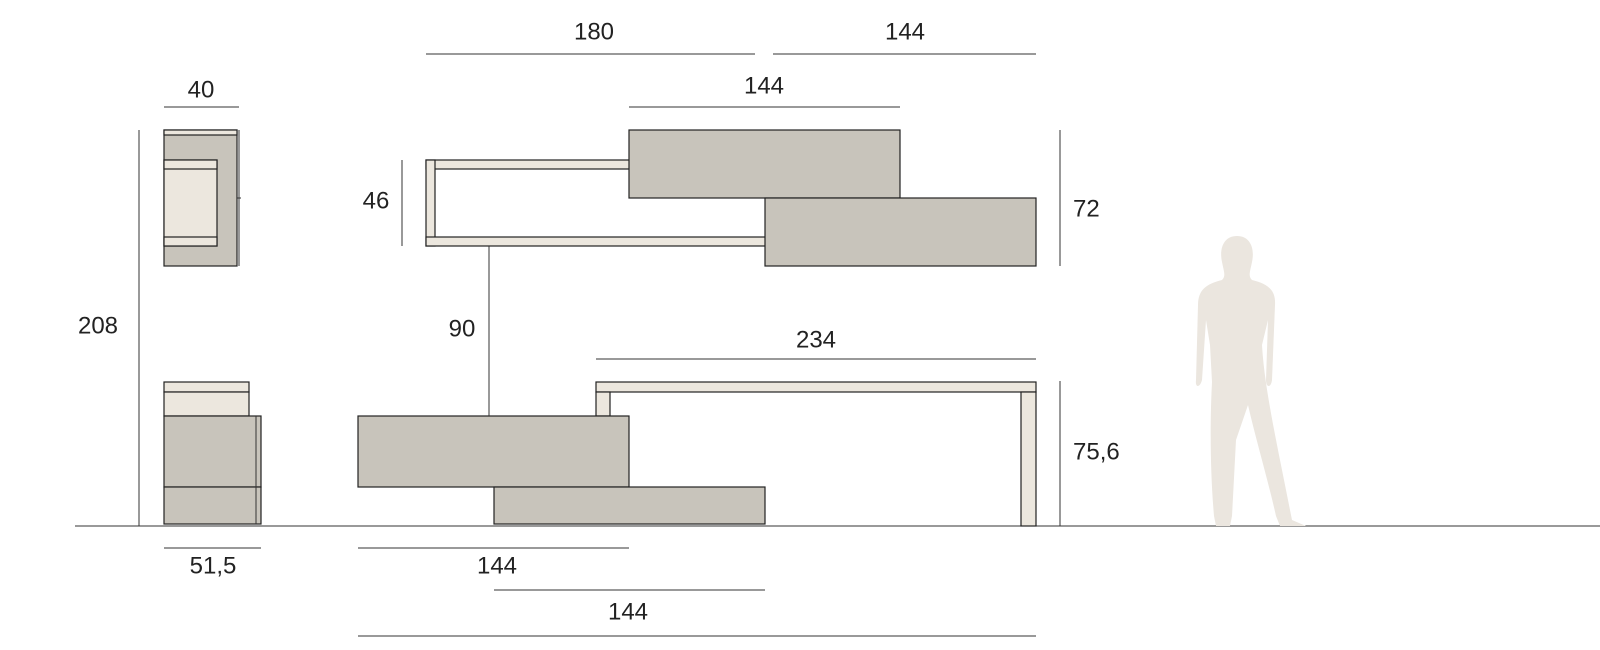 This screenshot has height=650, width=1600. What do you see at coordinates (1096, 451) in the screenshot?
I see `dimension-label: 75,6` at bounding box center [1096, 451].